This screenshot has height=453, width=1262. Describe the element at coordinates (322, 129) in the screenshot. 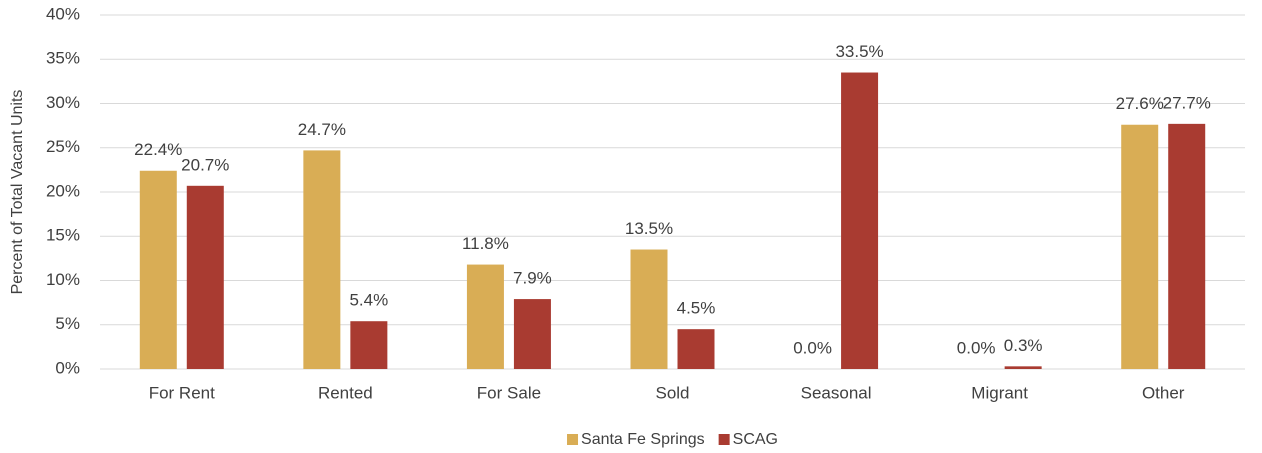

I see `value-label: 24.7%` at that location.